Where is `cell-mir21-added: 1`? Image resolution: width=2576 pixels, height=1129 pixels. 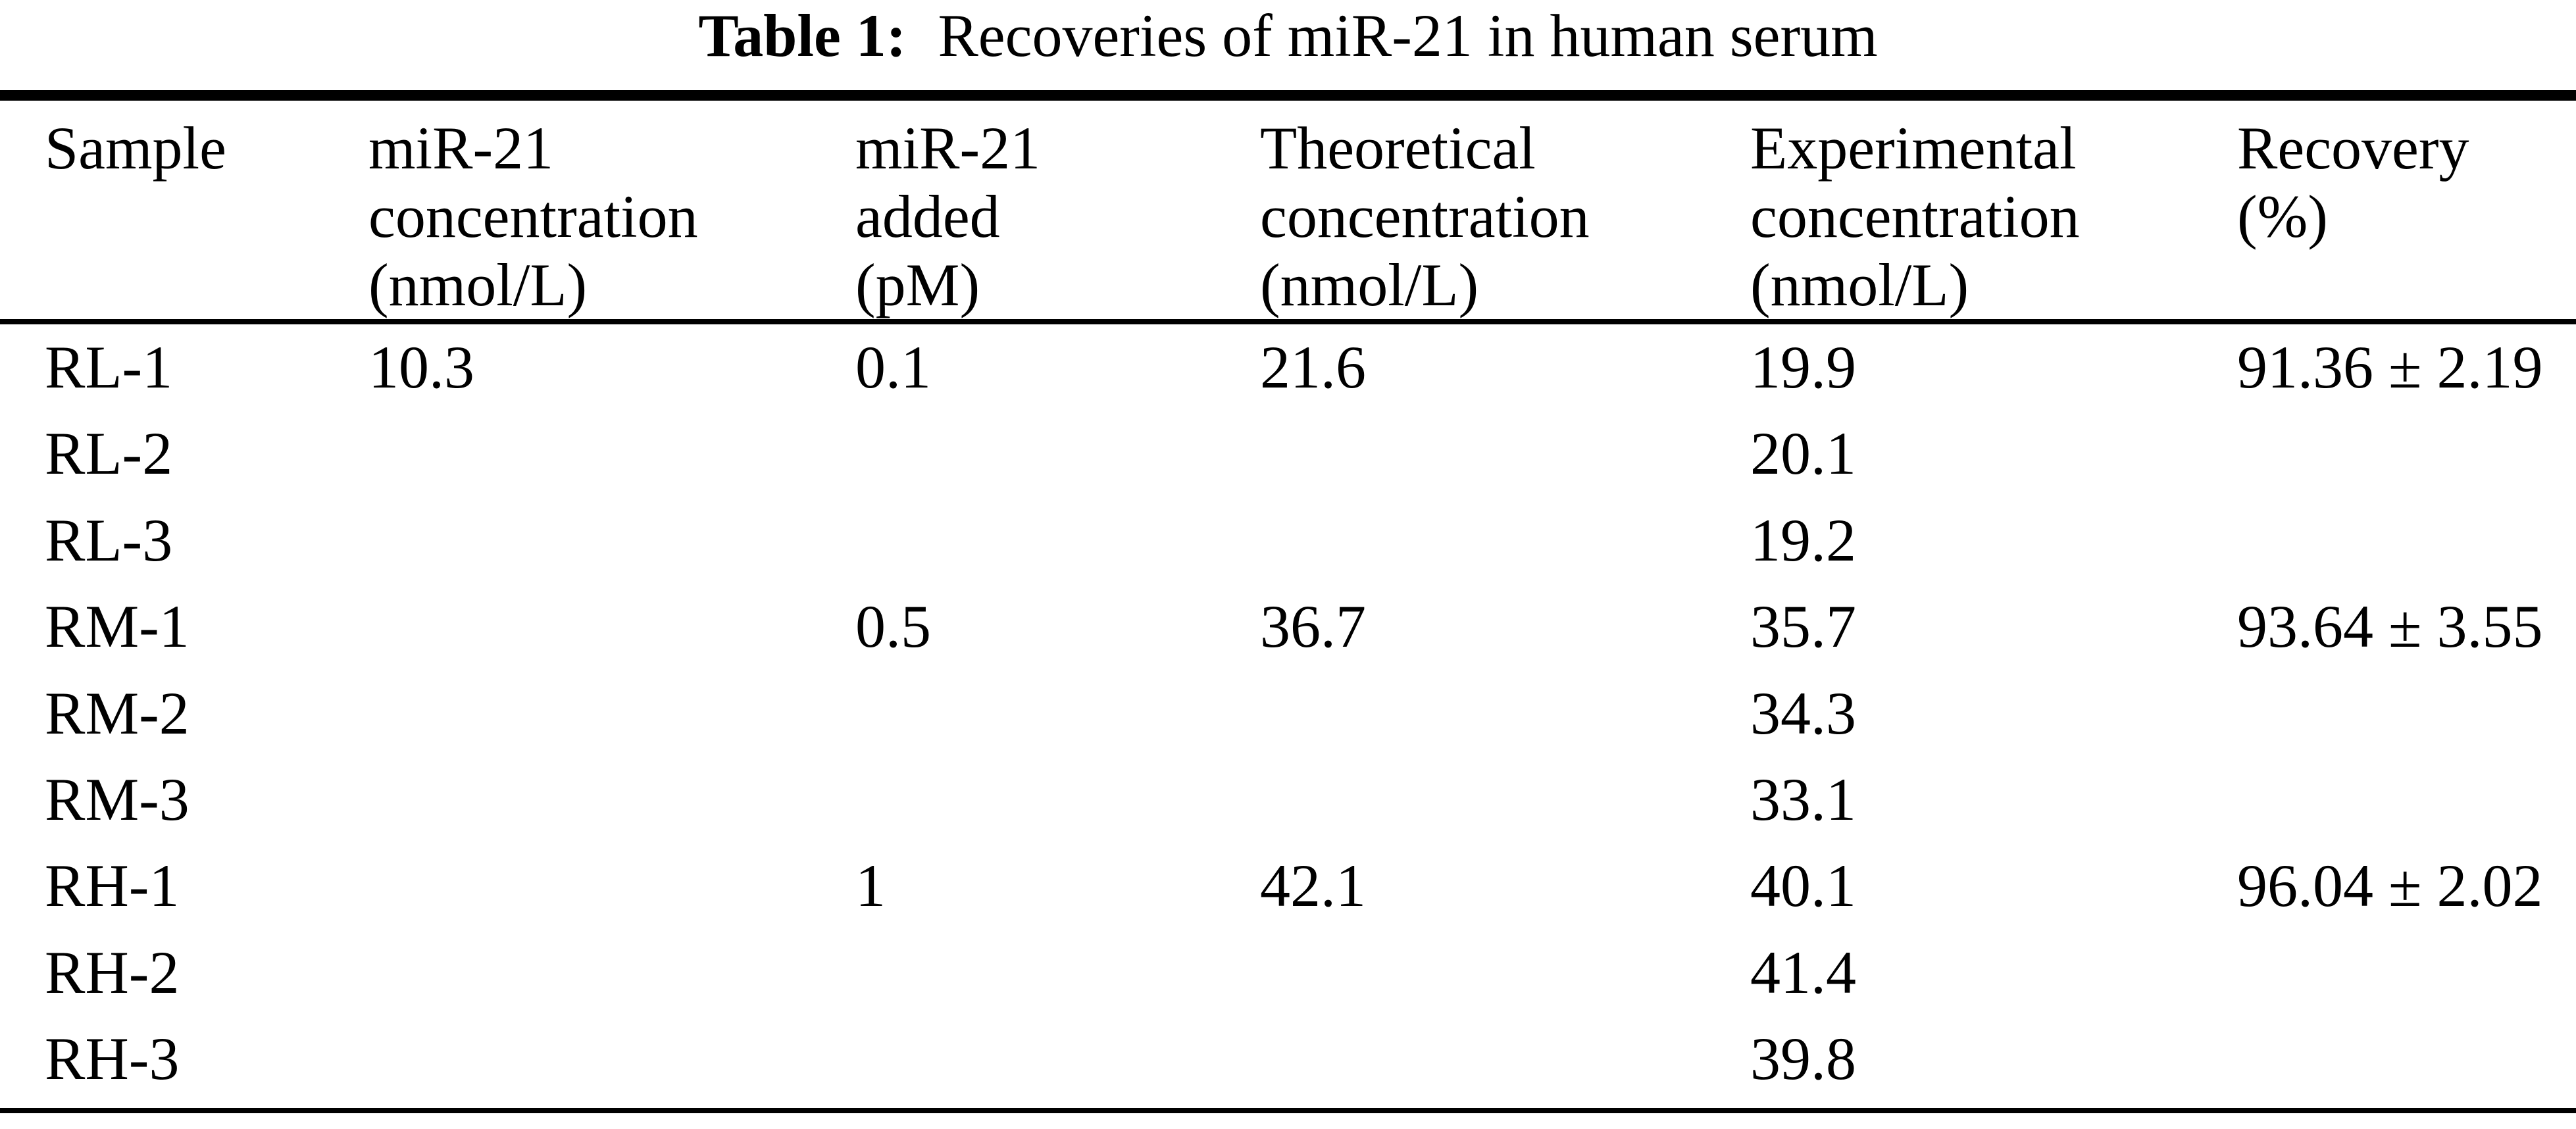 cell-mir21-added: 1 is located at coordinates (870, 886).